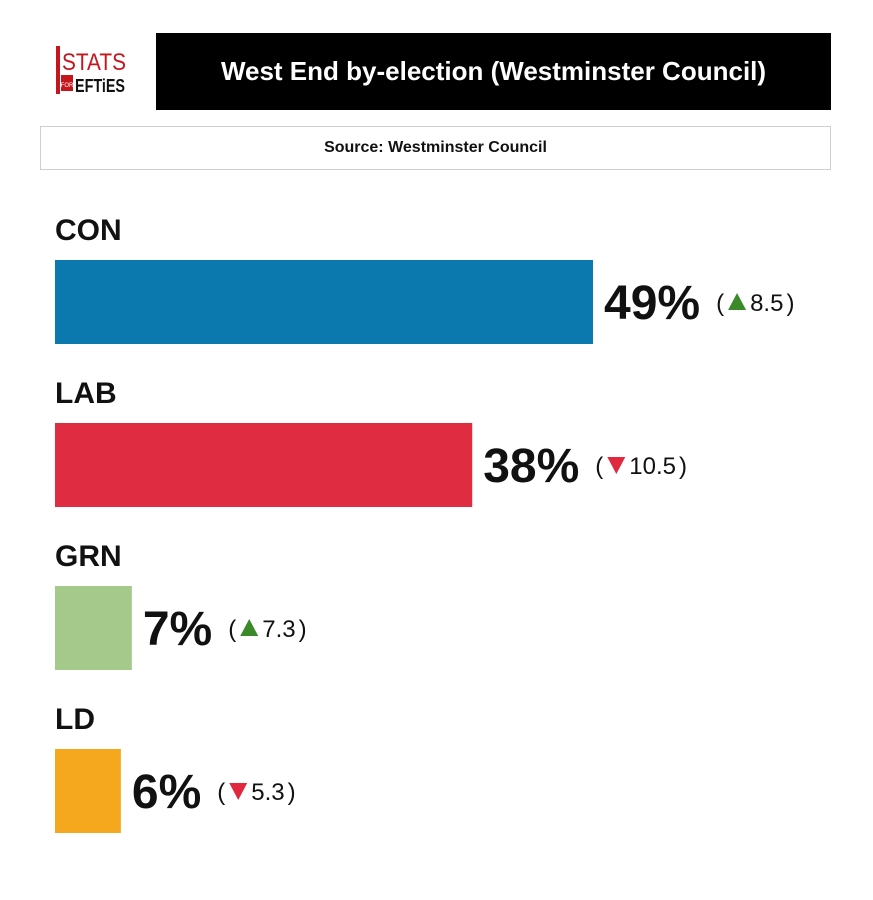  I want to click on change-value-ld: 5.3, so click(267, 792).